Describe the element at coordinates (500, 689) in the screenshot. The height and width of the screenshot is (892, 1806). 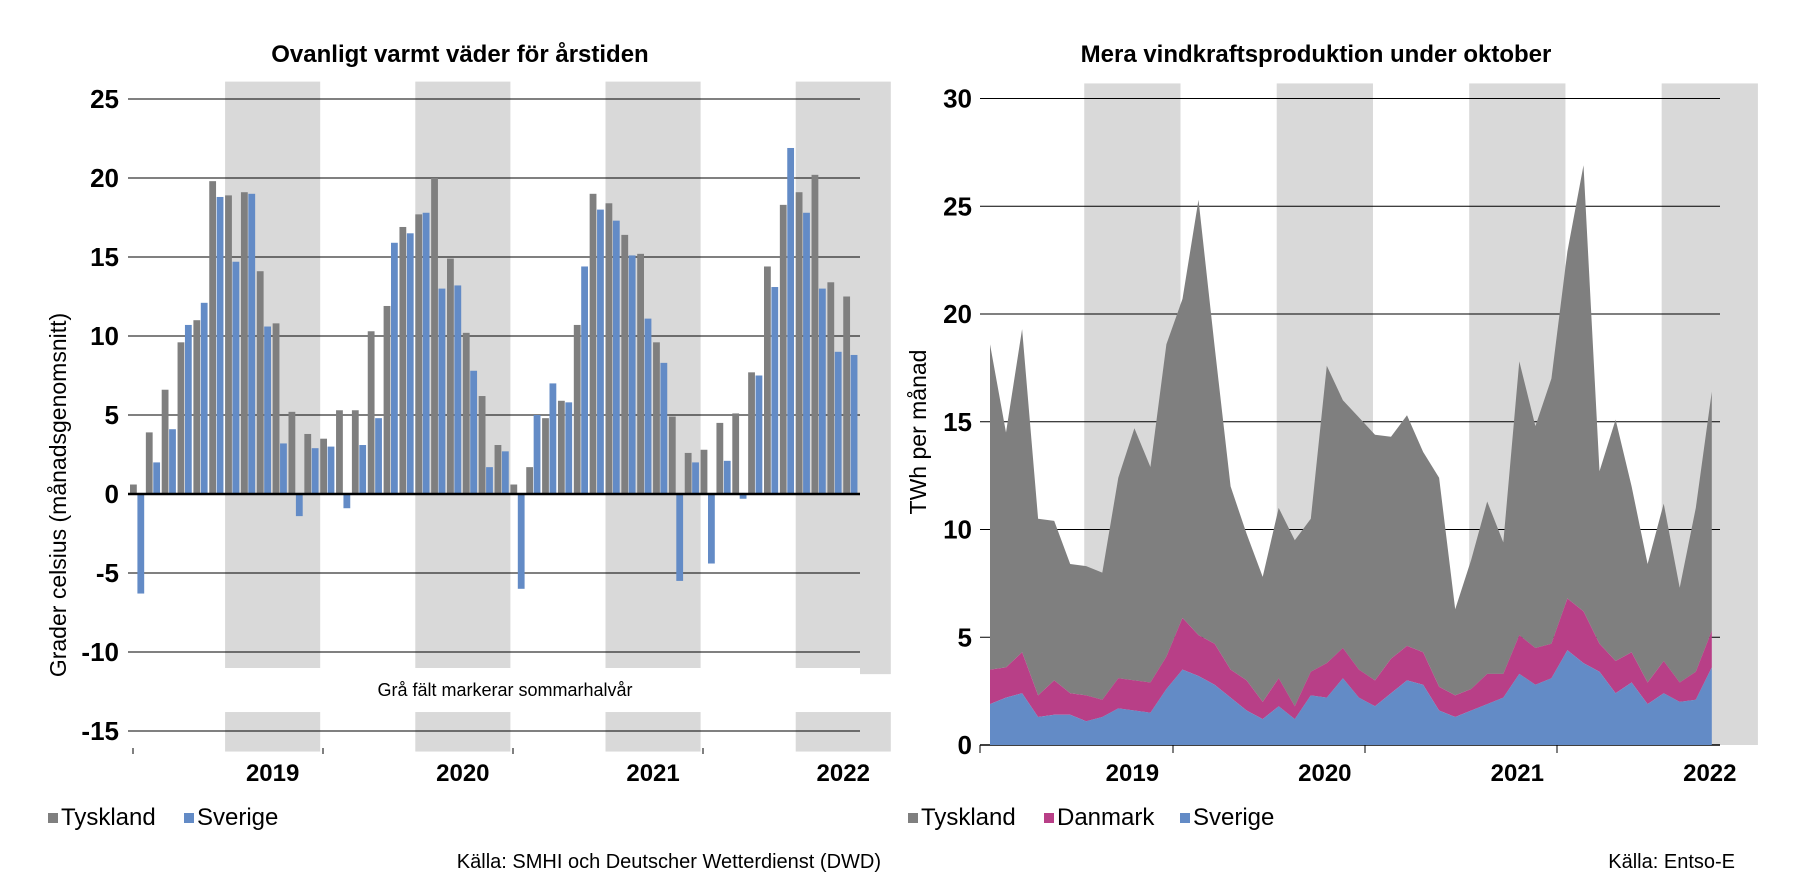
I see `note-background` at that location.